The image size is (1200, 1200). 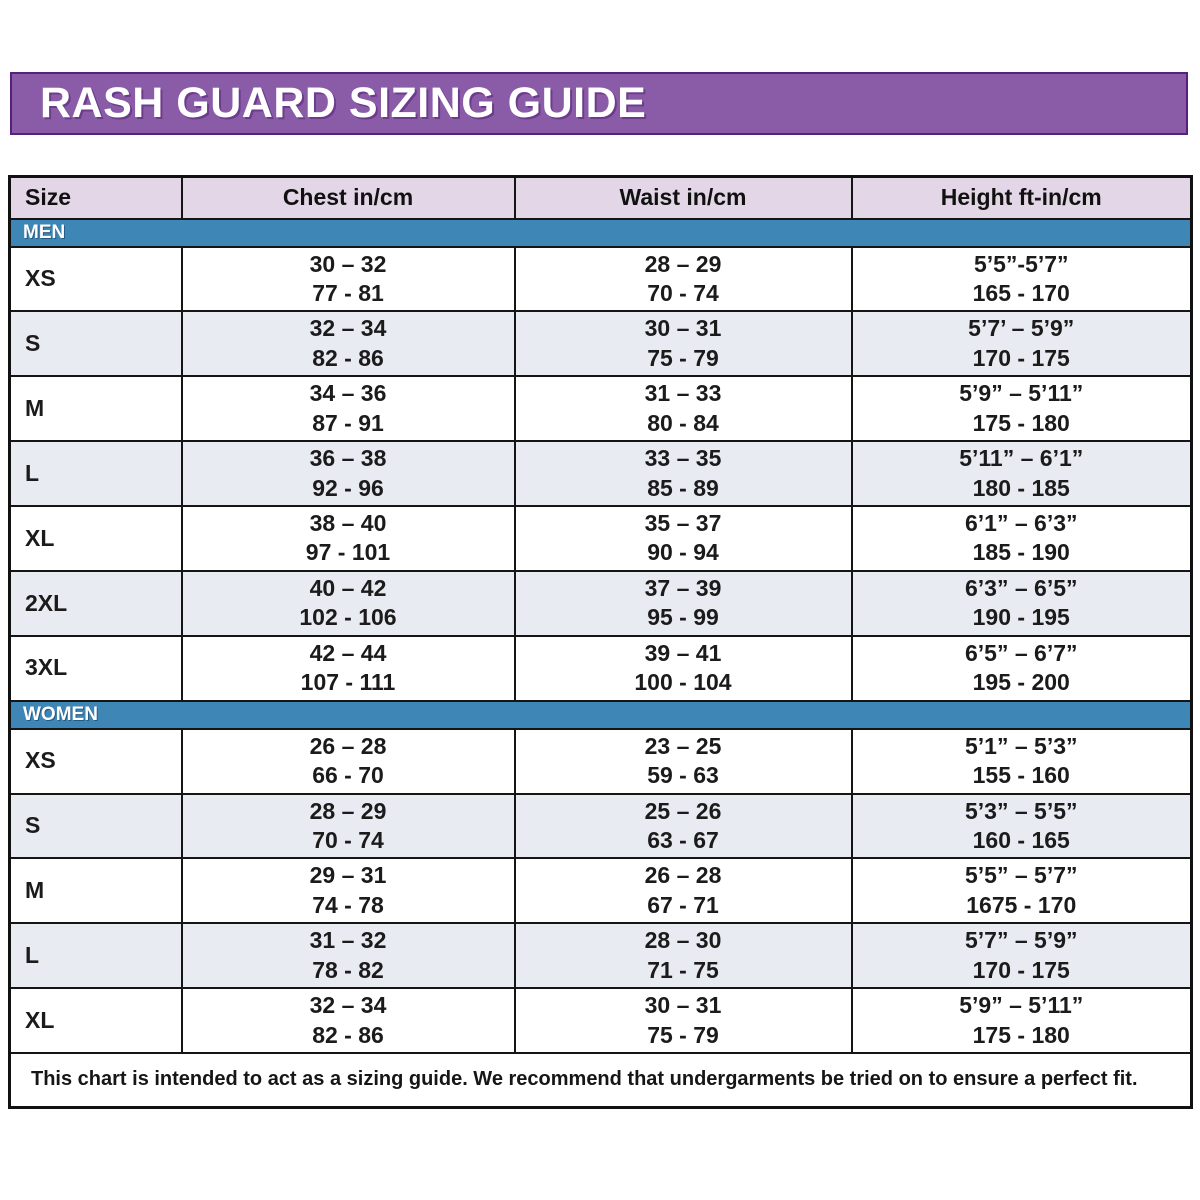 What do you see at coordinates (1021, 745) in the screenshot?
I see `height-cell-line: 5’1” – 5’3”` at bounding box center [1021, 745].